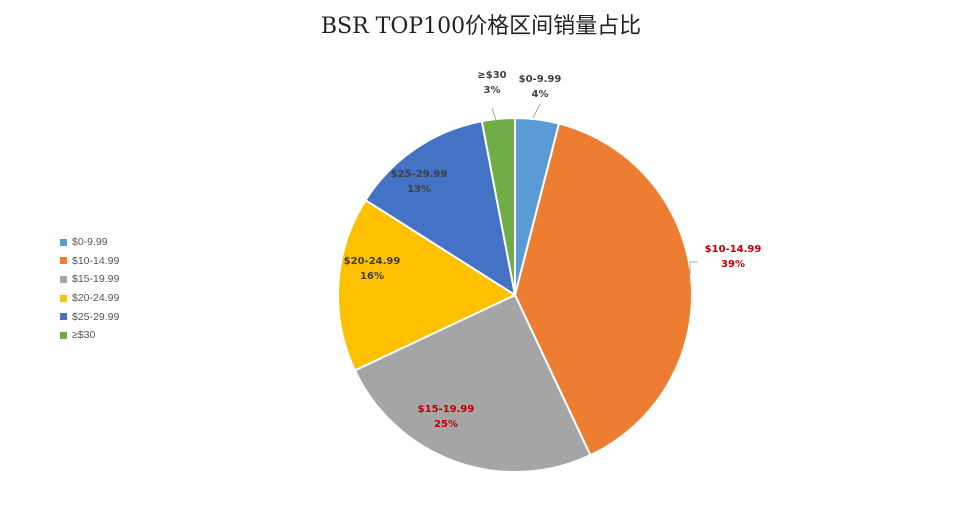  Describe the element at coordinates (84, 335) in the screenshot. I see `legend-label-5: ≥$30` at that location.